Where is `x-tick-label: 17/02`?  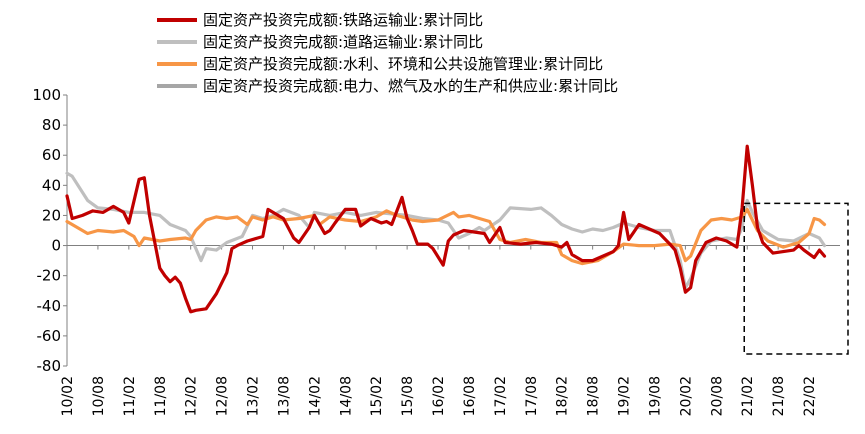 x-tick-label: 17/02 is located at coordinates (501, 396).